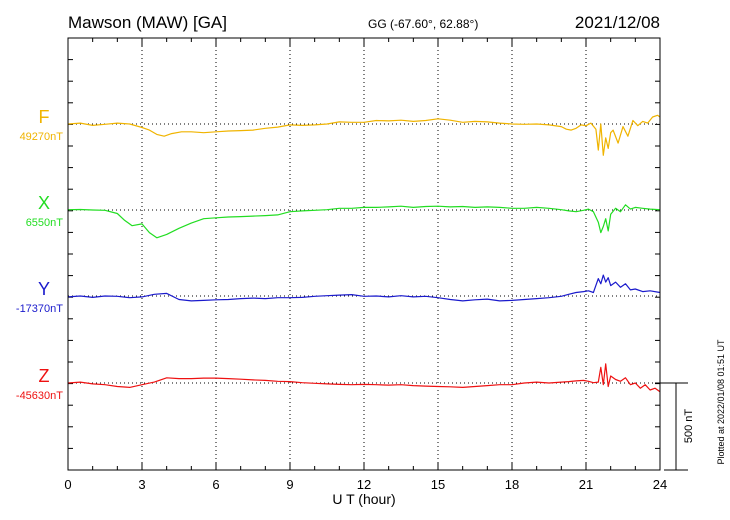 The width and height of the screenshot is (730, 520). Describe the element at coordinates (617, 22) in the screenshot. I see `date-label: 2021/12/08` at that location.